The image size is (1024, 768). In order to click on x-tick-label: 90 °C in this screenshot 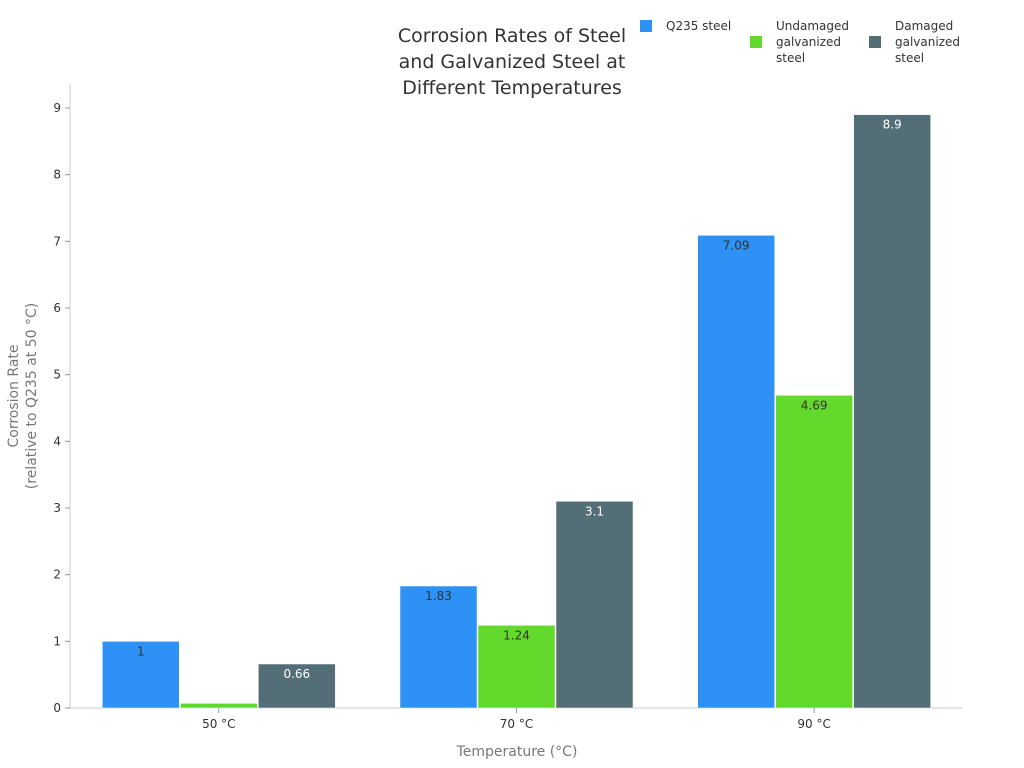, I will do `click(813, 724)`.